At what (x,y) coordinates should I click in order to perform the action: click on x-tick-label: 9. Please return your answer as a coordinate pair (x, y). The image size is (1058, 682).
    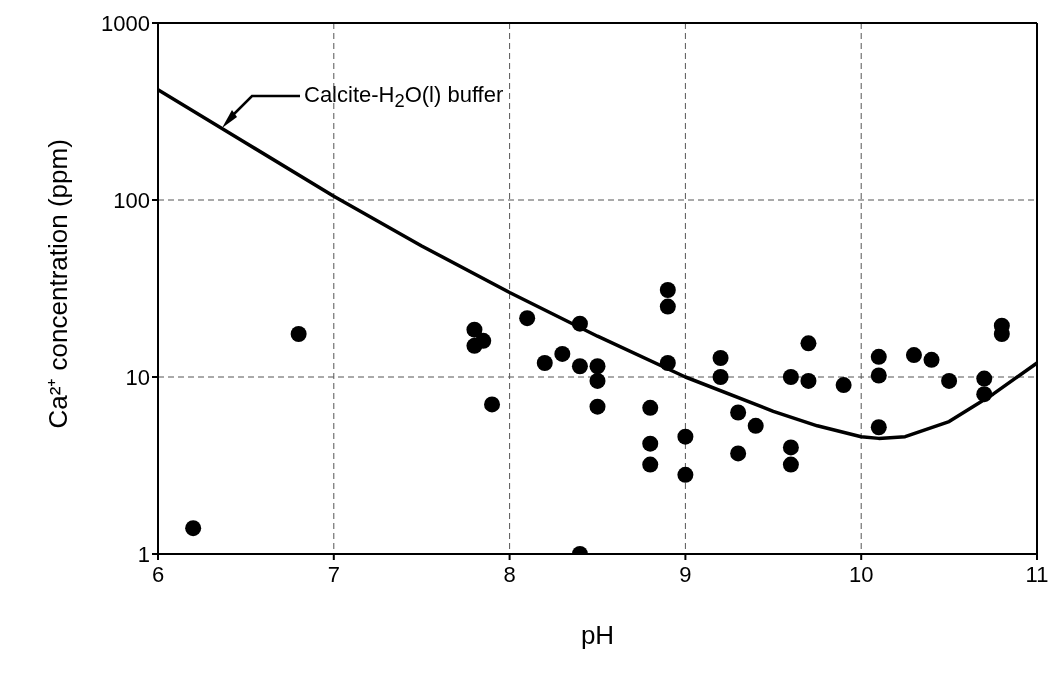
    Looking at the image, I should click on (685, 574).